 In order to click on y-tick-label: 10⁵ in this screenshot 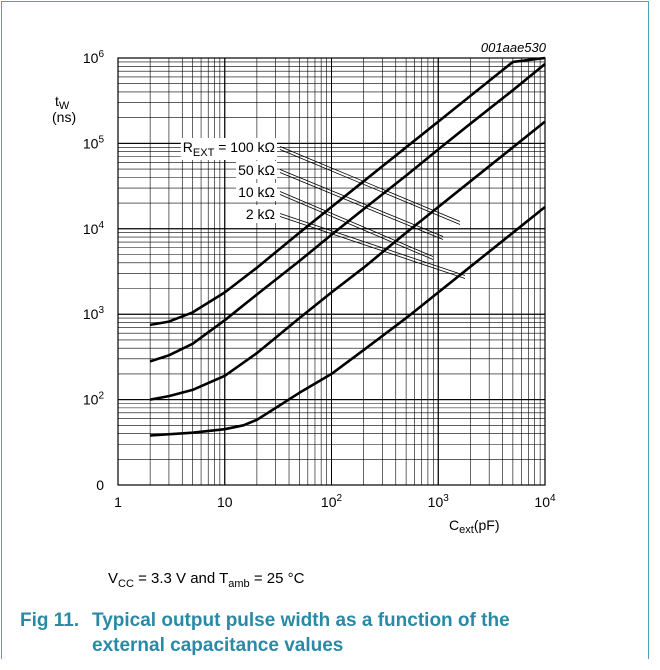, I will do `click(94, 142)`.